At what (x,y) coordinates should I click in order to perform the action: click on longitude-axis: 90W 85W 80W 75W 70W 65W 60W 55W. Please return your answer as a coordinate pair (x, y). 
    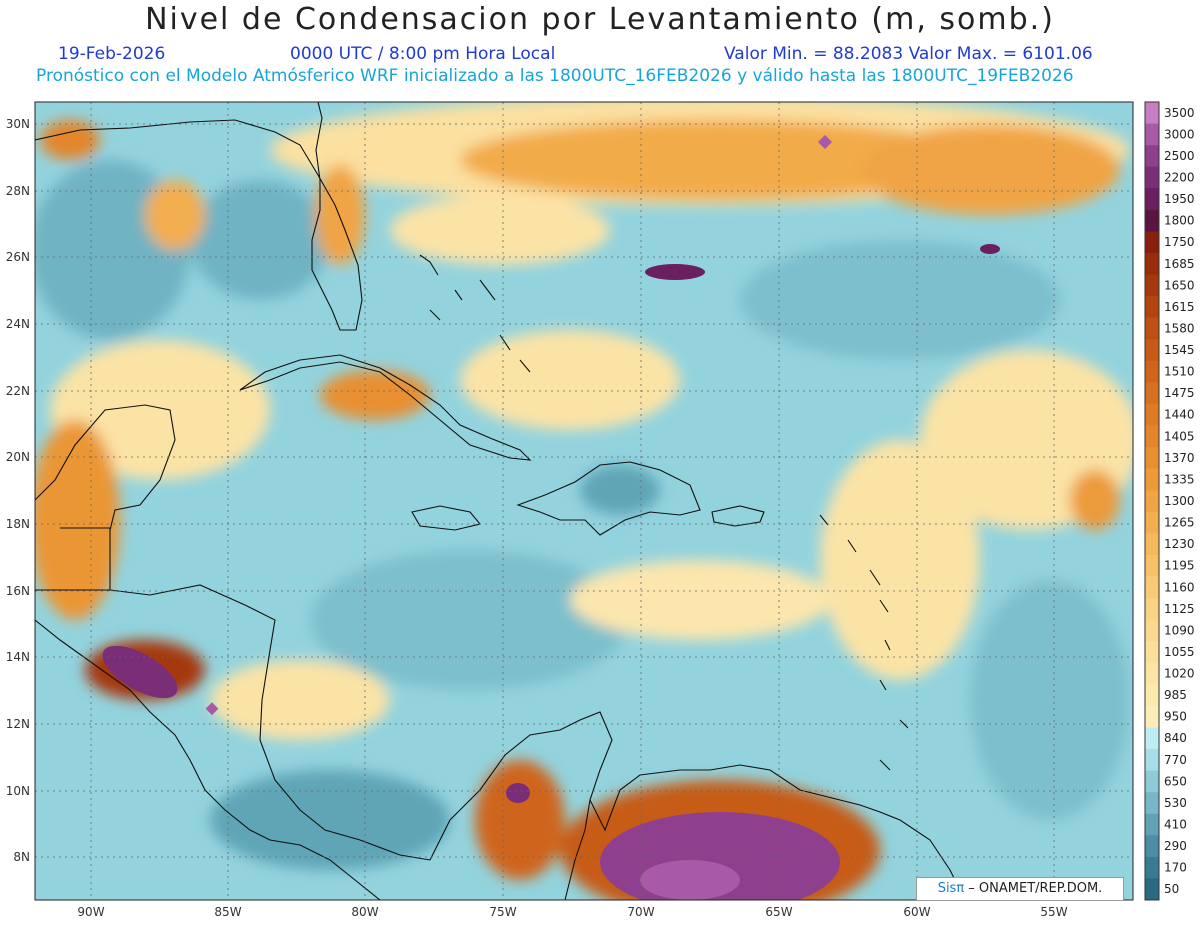
    Looking at the image, I should click on (572, 912).